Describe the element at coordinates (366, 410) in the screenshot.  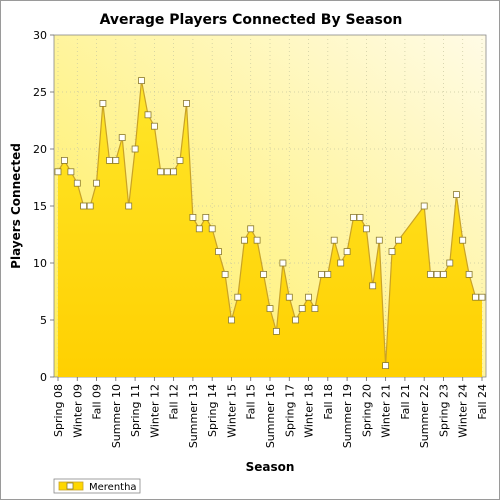
I see `x-tick-label: Spring 20` at that location.